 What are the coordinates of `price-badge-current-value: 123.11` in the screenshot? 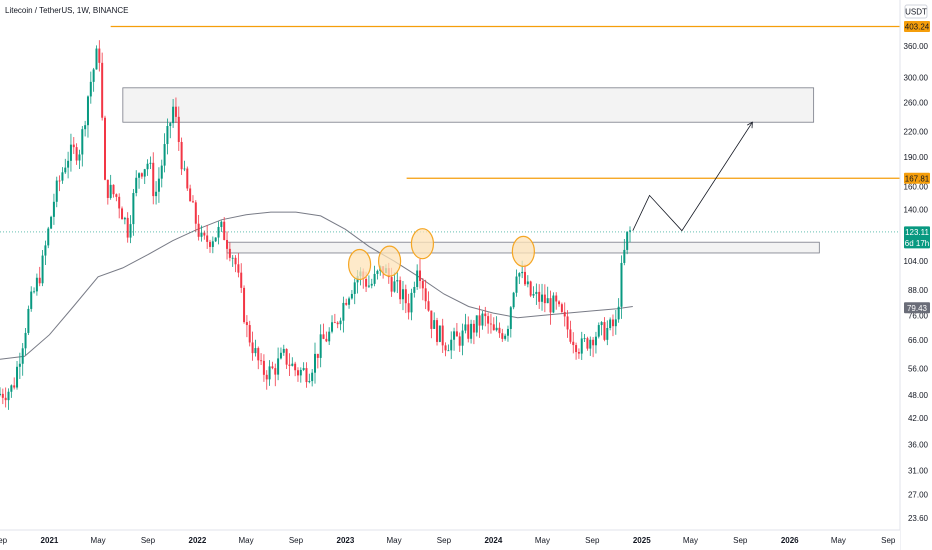 It's located at (917, 232).